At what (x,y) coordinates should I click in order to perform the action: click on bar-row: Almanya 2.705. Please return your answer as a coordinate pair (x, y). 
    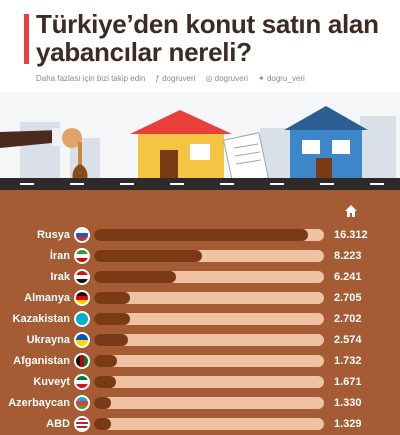
    Looking at the image, I should click on (200, 298).